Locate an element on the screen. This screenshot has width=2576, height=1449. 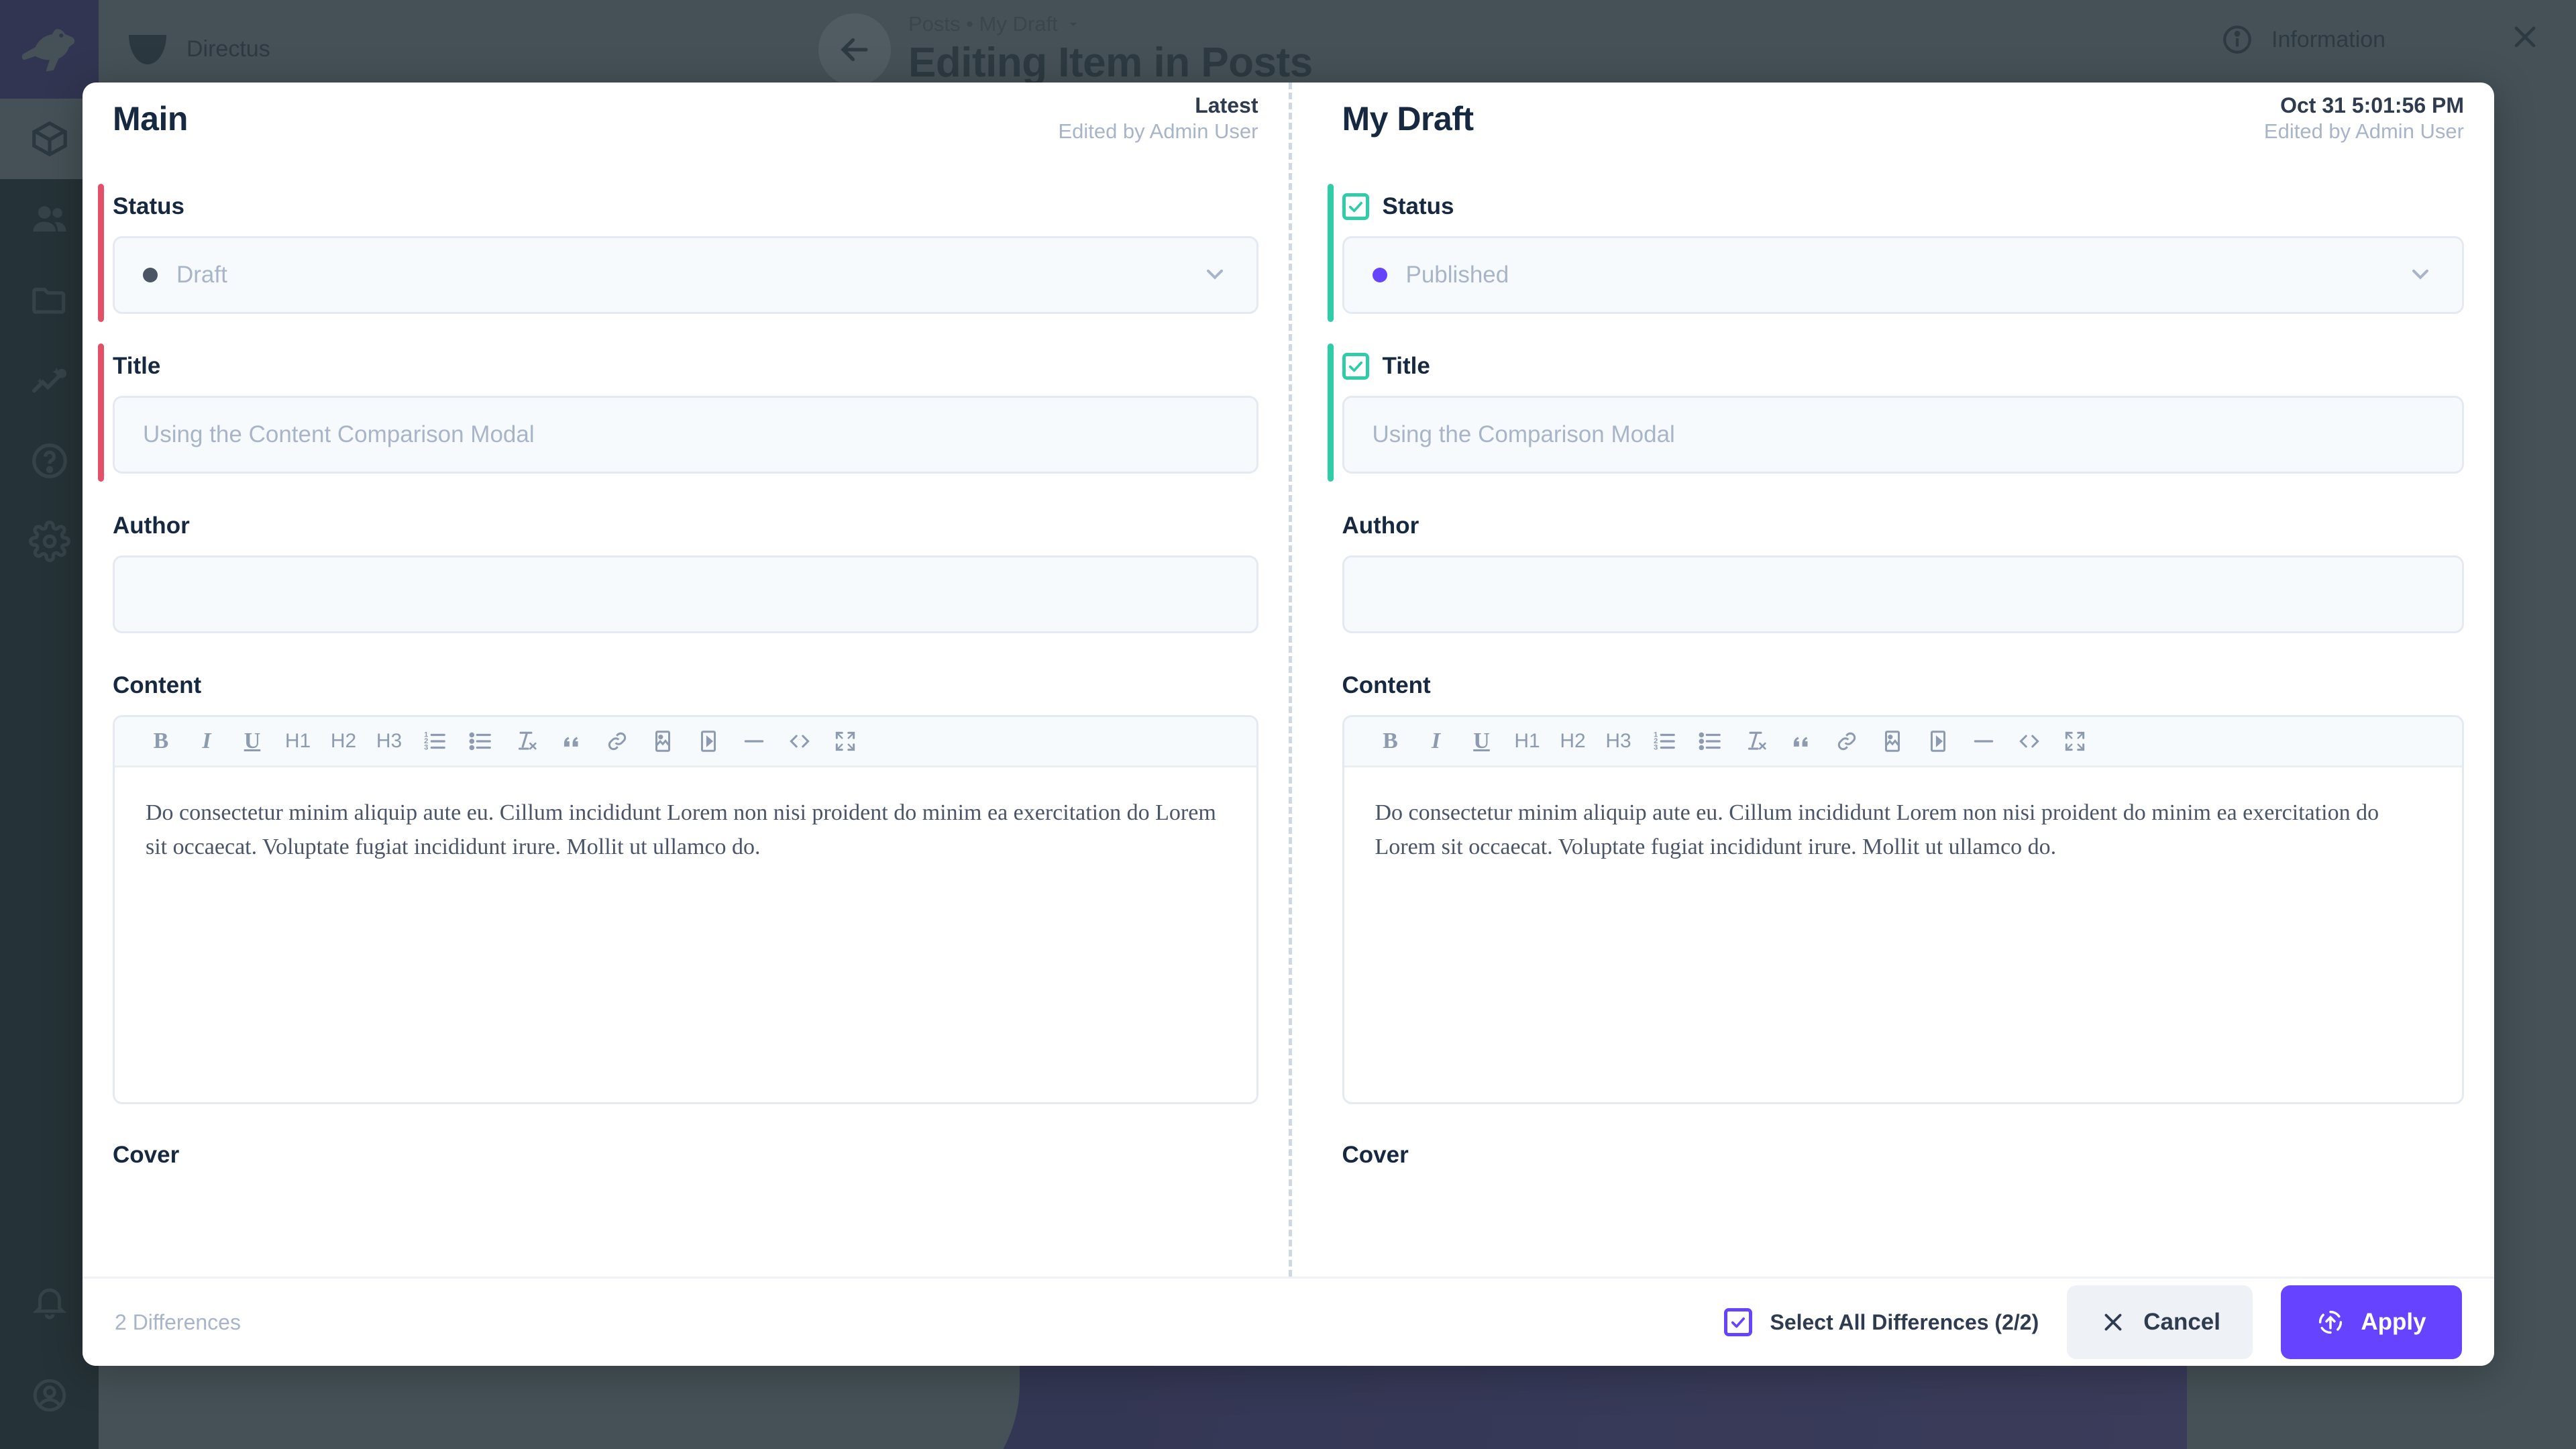
rabbit-logo-icon is located at coordinates (47, 50).